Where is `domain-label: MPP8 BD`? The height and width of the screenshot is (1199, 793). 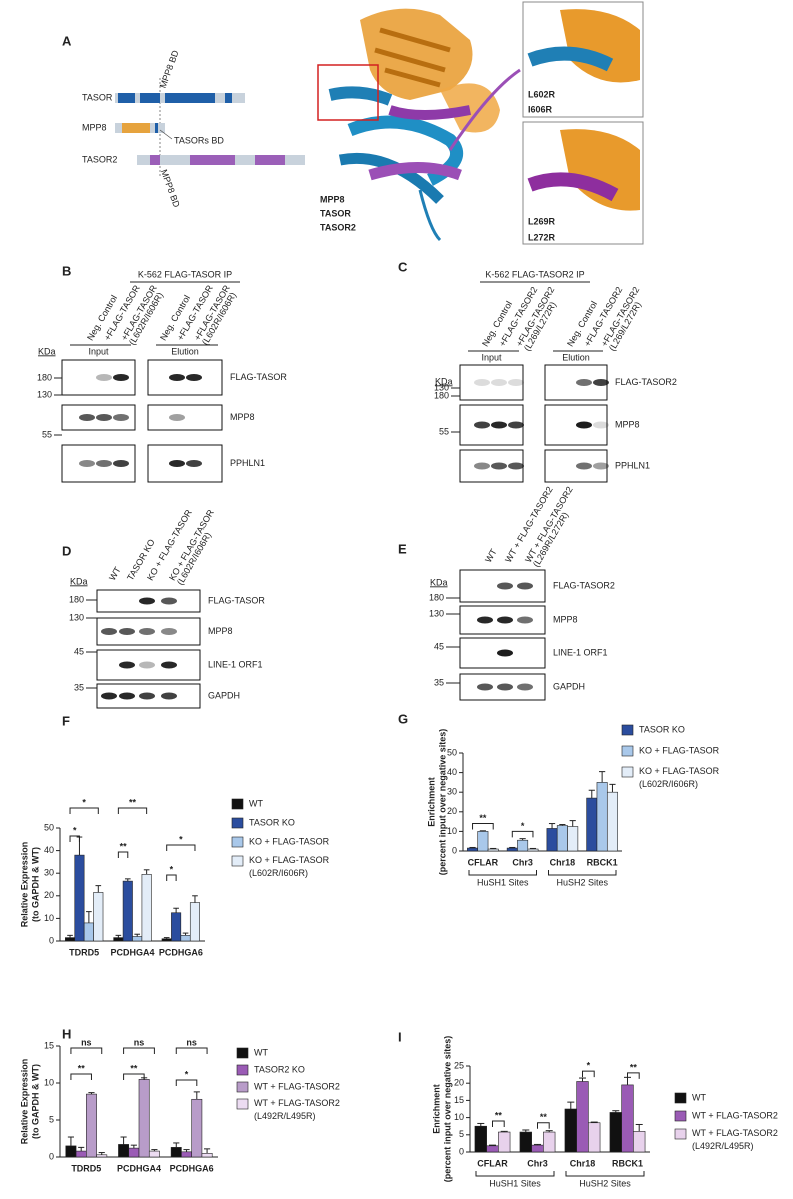
domain-label: MPP8 BD is located at coordinates (169, 68).